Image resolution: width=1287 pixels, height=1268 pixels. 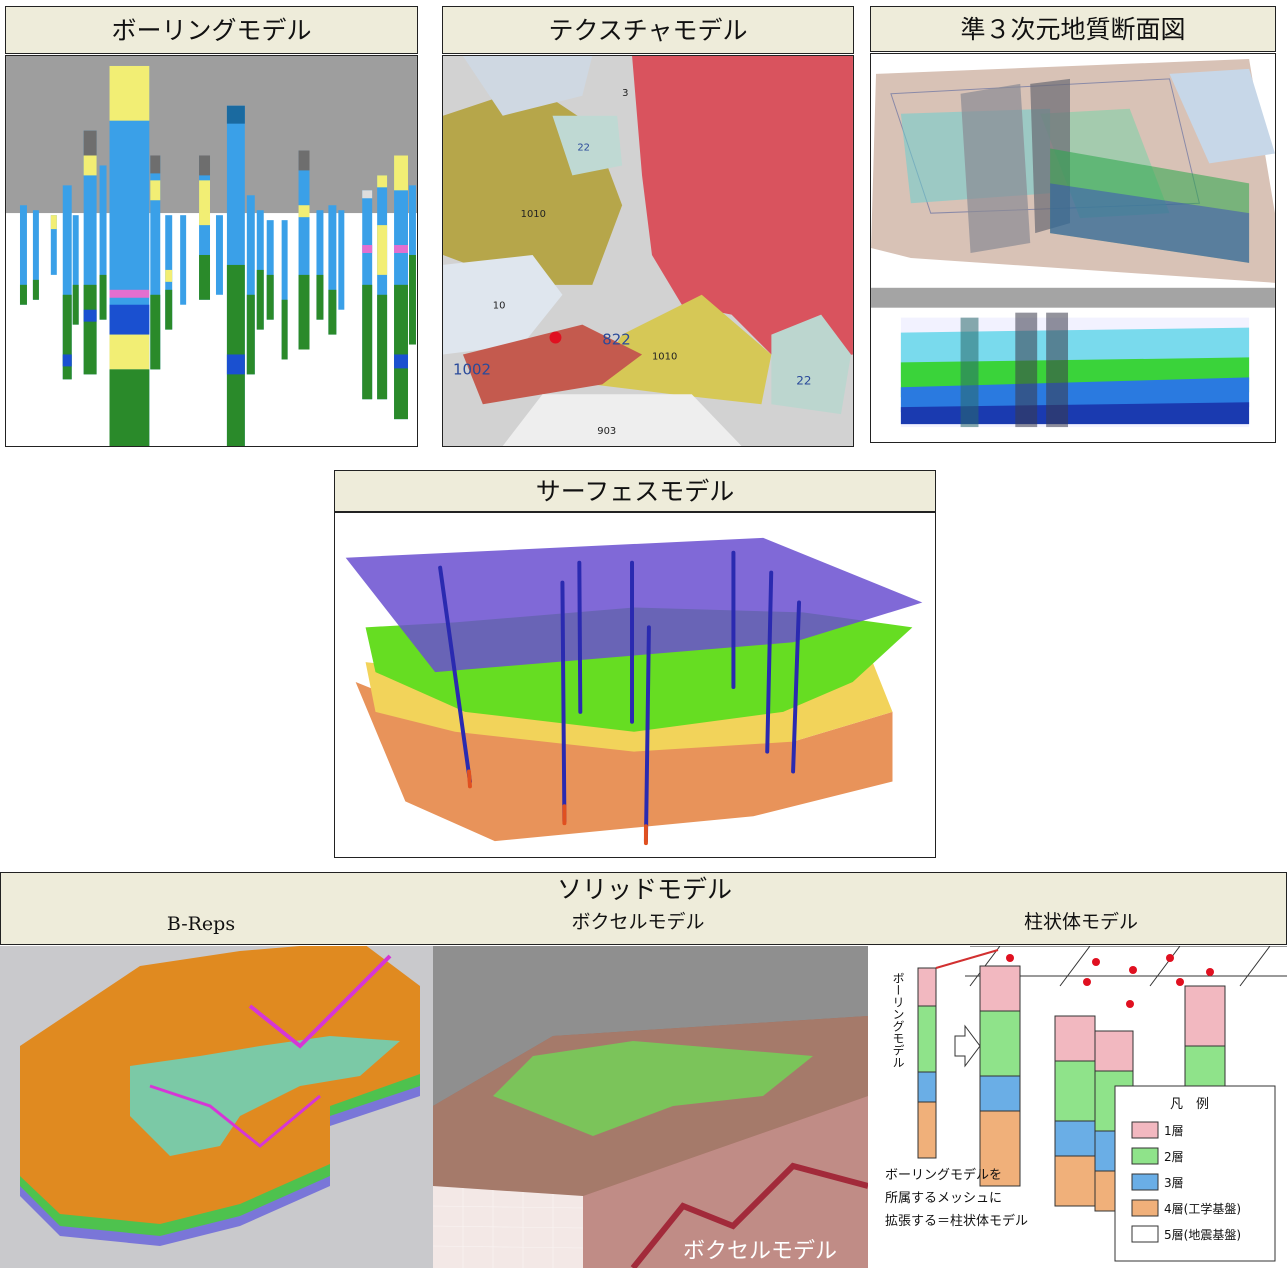 I want to click on boring-model-svg, so click(x=211, y=251).